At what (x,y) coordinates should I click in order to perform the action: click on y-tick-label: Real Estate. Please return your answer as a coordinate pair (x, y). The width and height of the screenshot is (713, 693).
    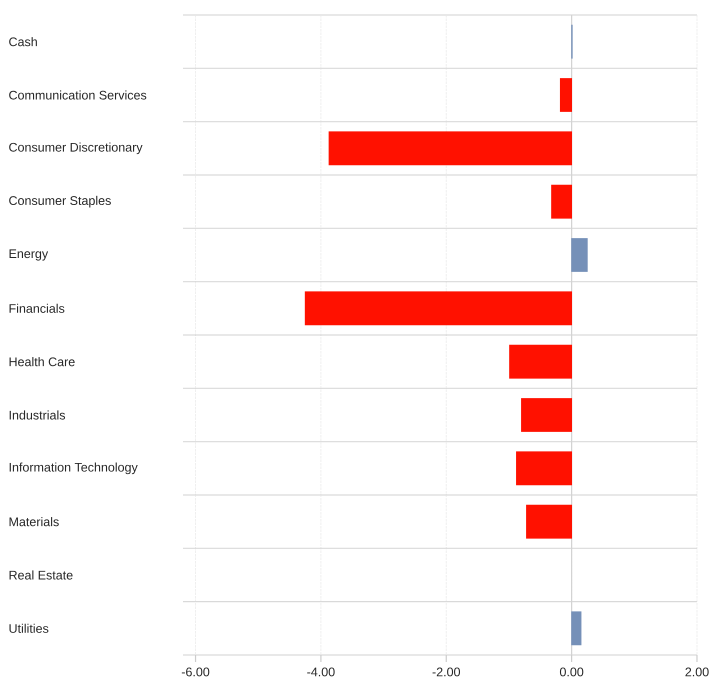
    Looking at the image, I should click on (41, 575).